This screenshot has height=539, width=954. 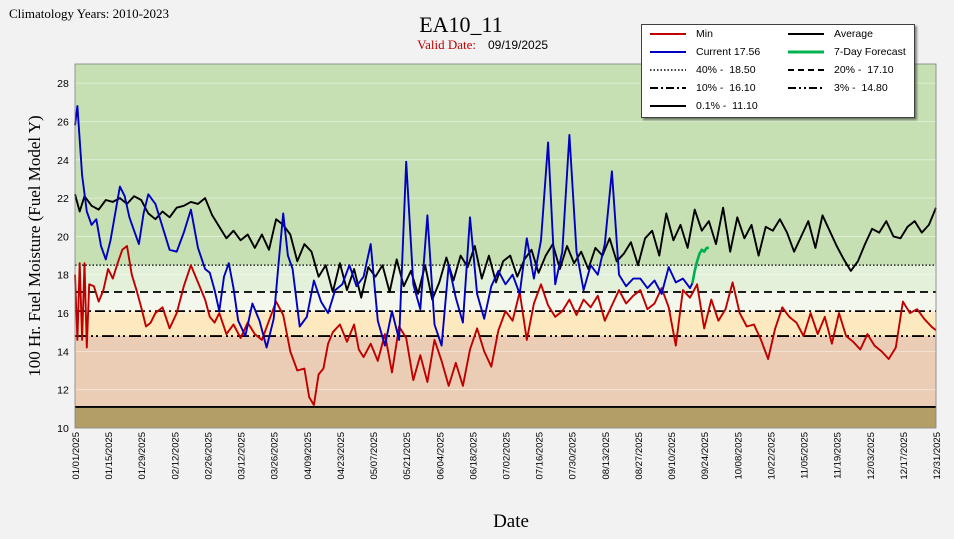 I want to click on legend-label-10pct: 10% - 16.10, so click(x=726, y=88).